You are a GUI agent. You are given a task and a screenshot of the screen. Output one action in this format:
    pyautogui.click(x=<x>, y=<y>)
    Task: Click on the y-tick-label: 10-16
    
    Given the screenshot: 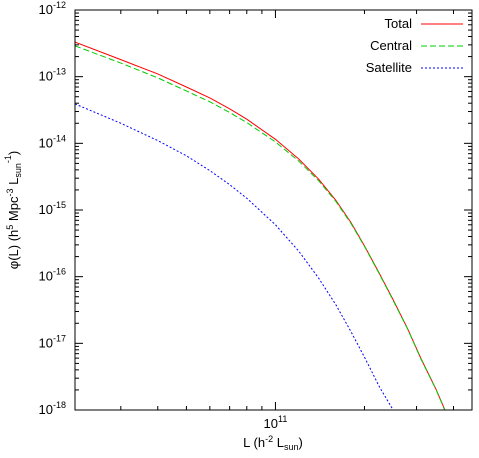 What is the action you would take?
    pyautogui.click(x=52, y=275)
    